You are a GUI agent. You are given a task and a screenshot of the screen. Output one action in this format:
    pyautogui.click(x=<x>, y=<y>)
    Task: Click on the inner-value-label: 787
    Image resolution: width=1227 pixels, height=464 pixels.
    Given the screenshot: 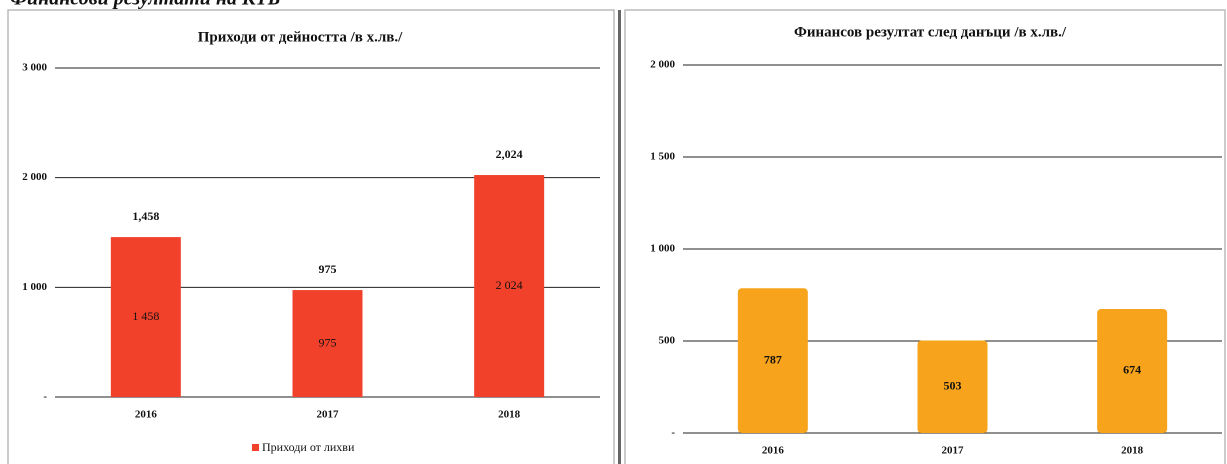 What is the action you would take?
    pyautogui.click(x=773, y=359)
    